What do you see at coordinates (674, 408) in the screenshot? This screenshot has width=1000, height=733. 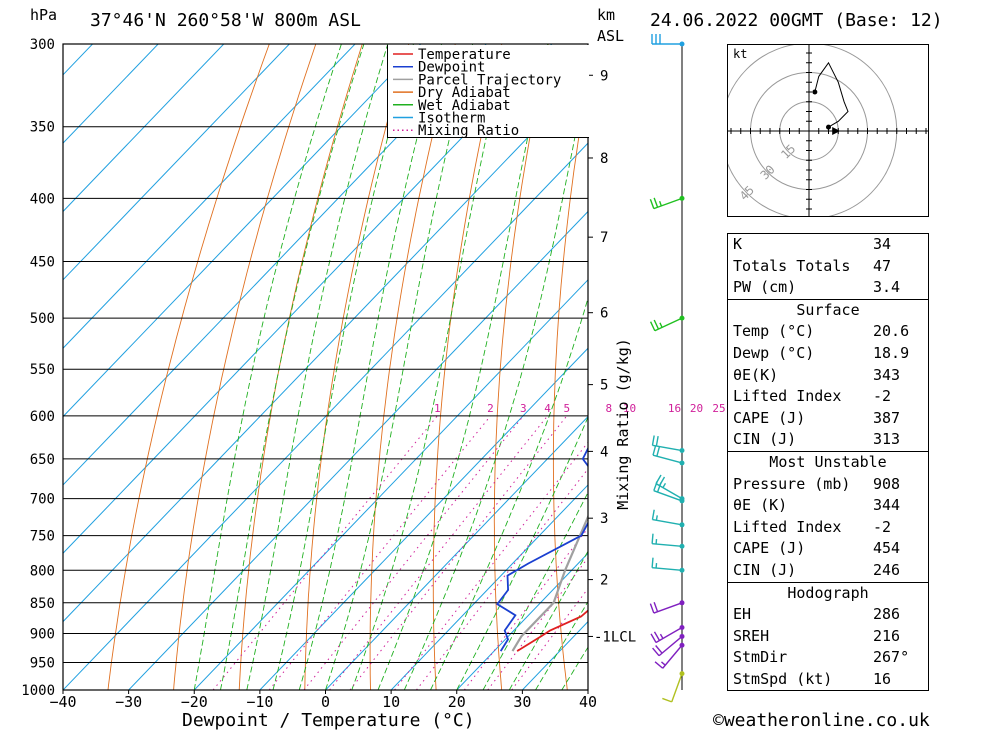 I see `mixing-ratio-label: 16` at bounding box center [674, 408].